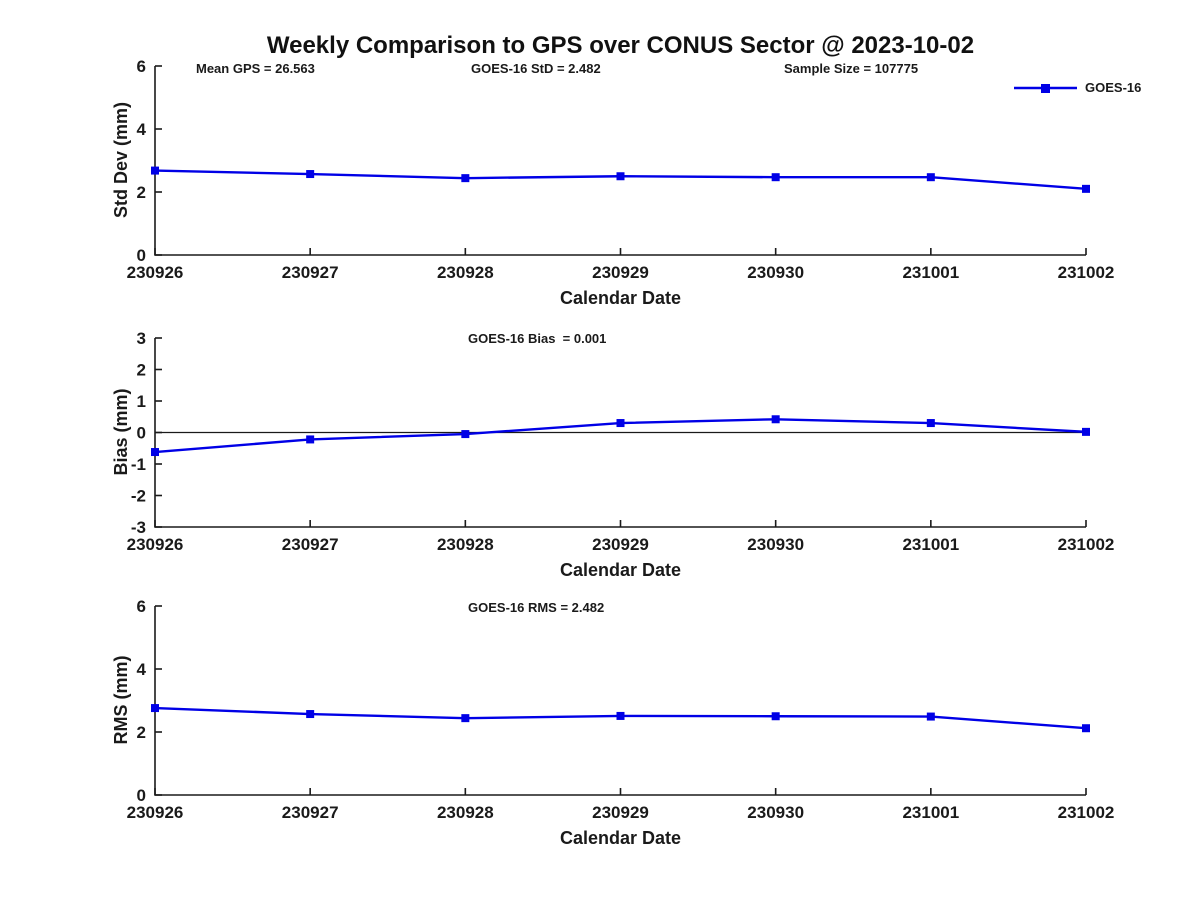  Describe the element at coordinates (138, 464) in the screenshot. I see `y-tick-label: -1` at that location.